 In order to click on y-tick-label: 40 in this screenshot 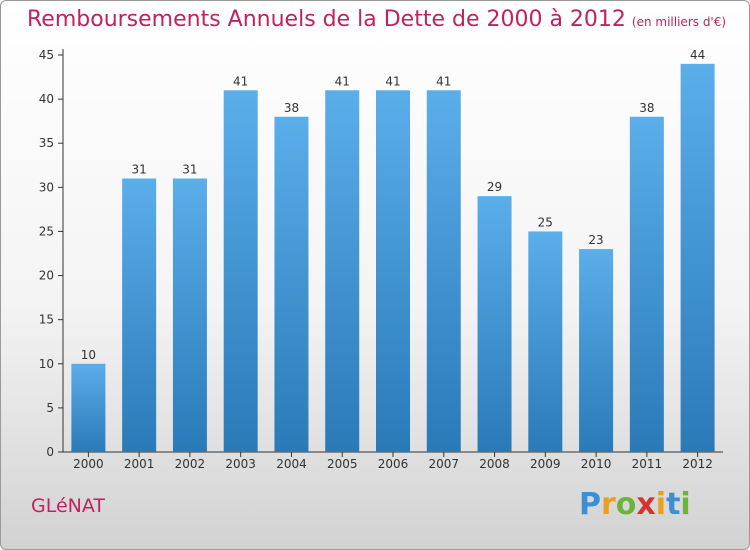, I will do `click(46, 99)`.